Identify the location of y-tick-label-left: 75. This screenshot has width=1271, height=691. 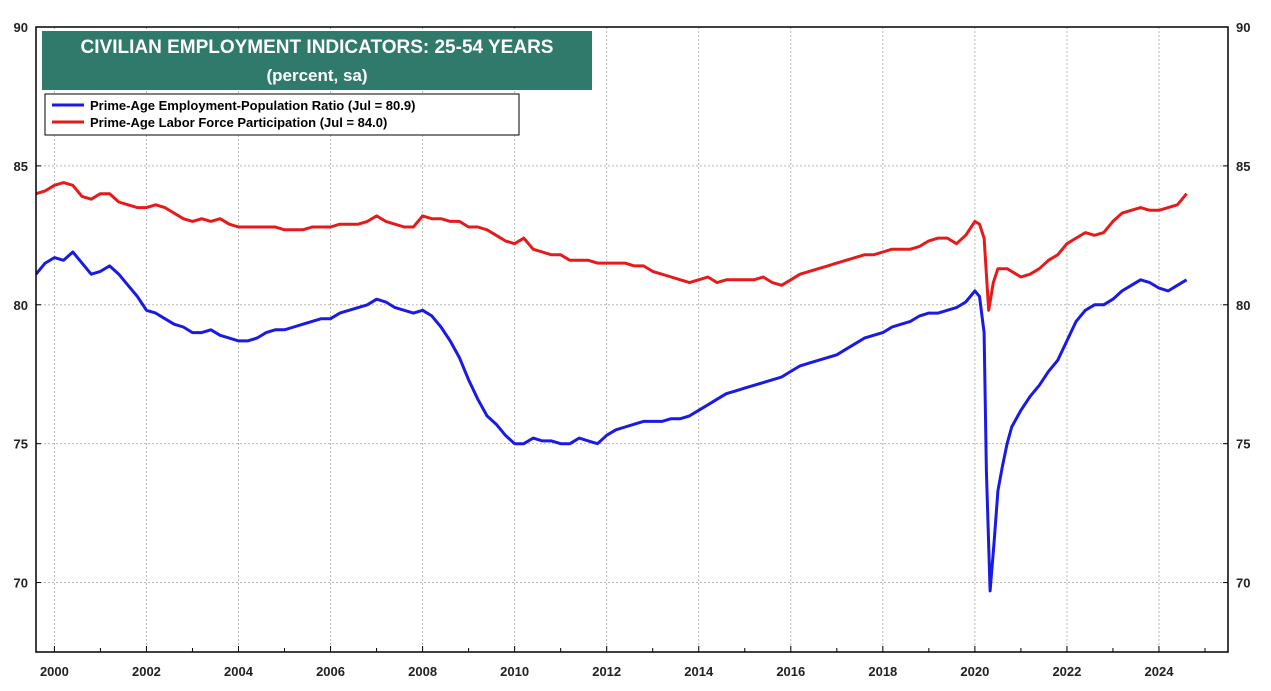
(21, 444).